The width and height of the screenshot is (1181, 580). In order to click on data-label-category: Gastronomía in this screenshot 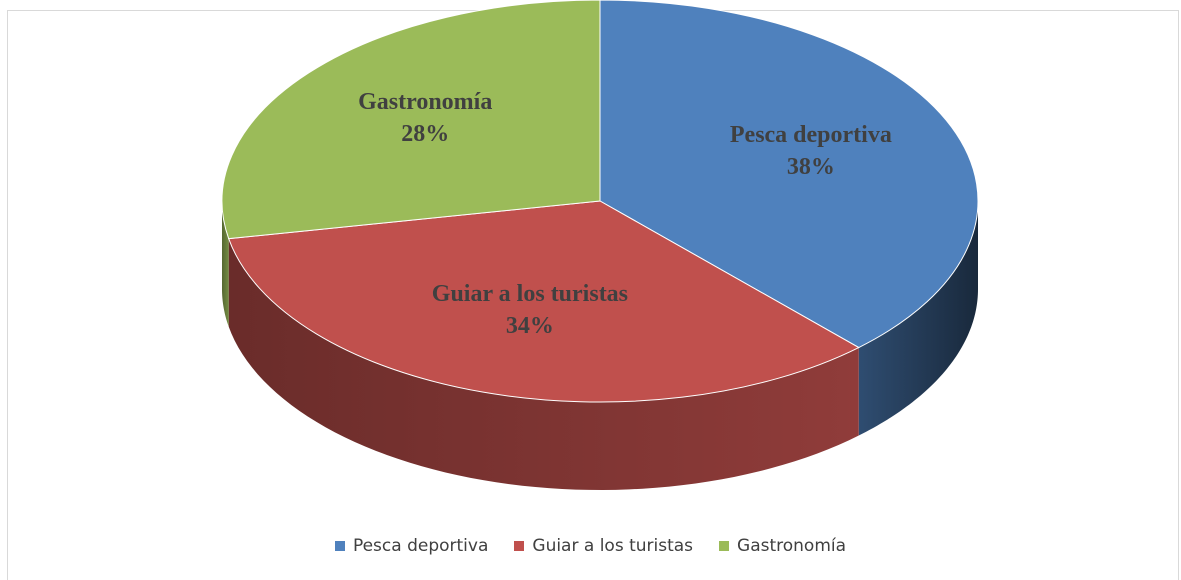, I will do `click(425, 102)`.